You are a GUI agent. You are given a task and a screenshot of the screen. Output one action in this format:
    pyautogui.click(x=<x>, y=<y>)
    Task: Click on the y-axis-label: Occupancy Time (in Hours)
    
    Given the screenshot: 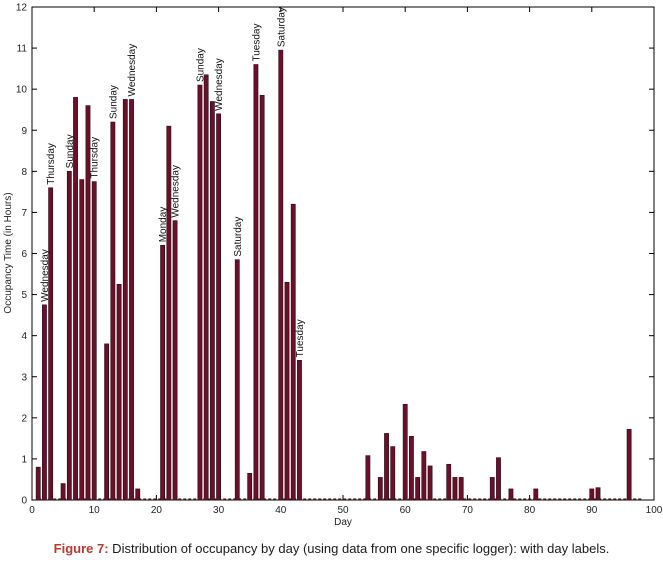 What is the action you would take?
    pyautogui.click(x=8, y=252)
    